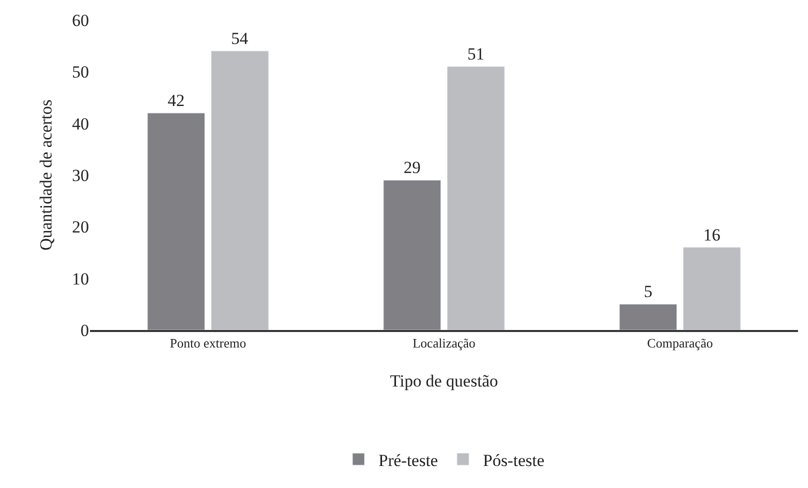  I want to click on y-tick-label: 30, so click(80, 175).